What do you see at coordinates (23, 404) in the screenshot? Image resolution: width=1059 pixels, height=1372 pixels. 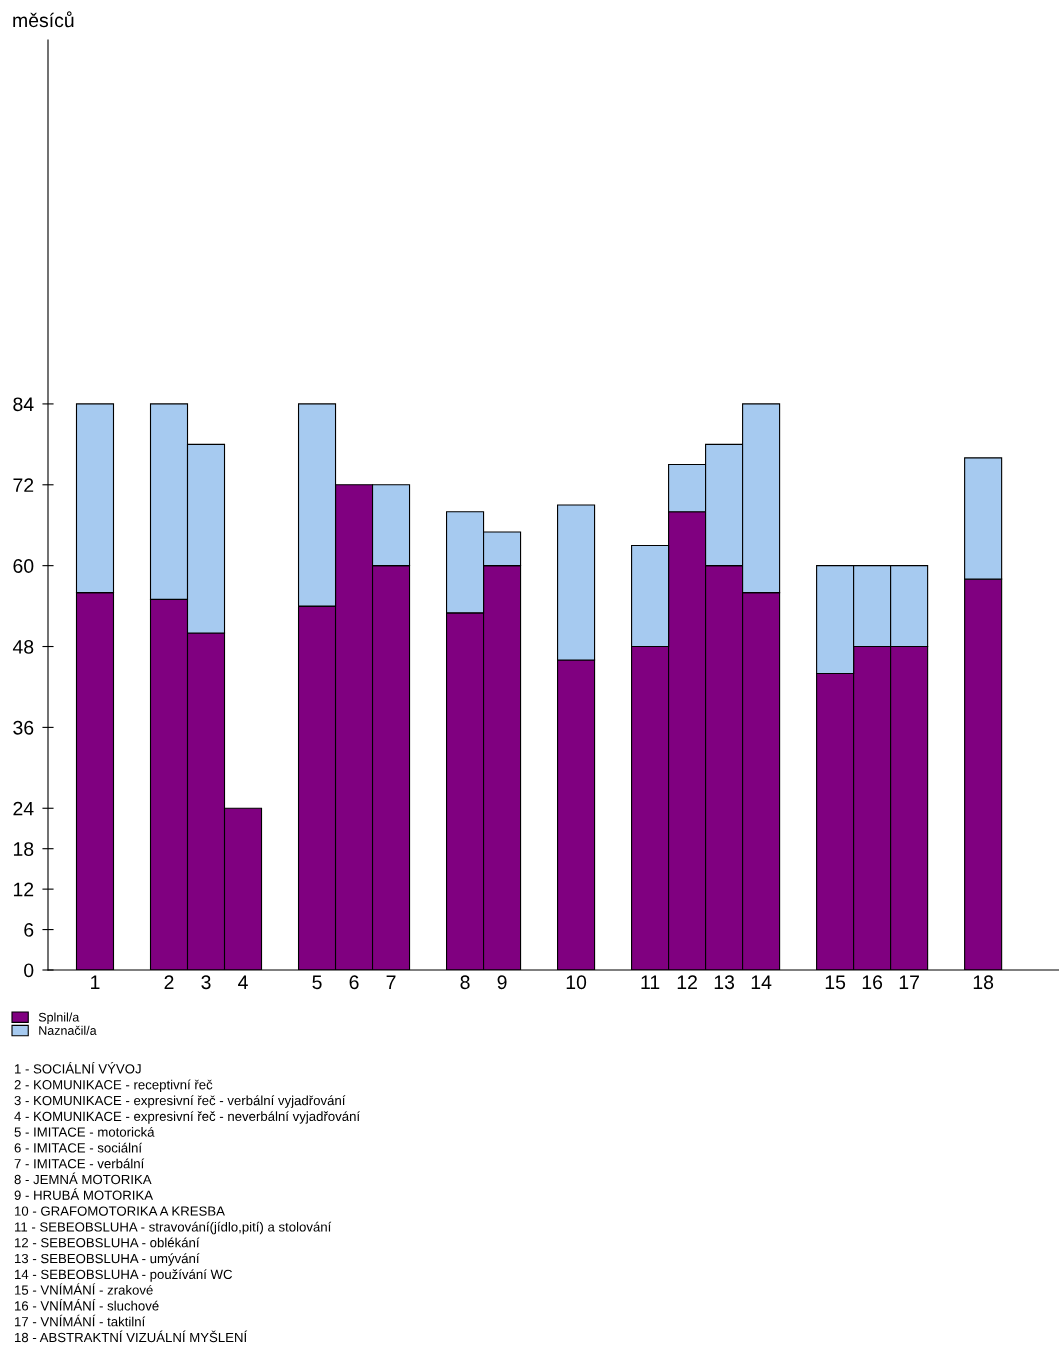 I see `y-tick-label: 84` at bounding box center [23, 404].